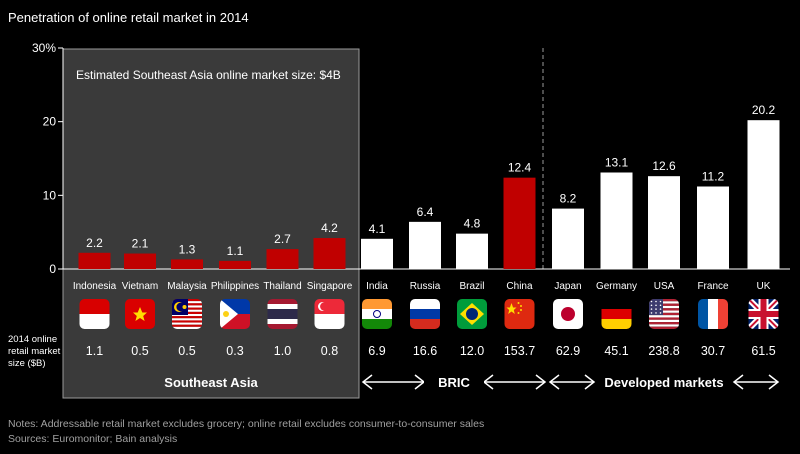  I want to click on market-size-value: 0.8, so click(329, 351).